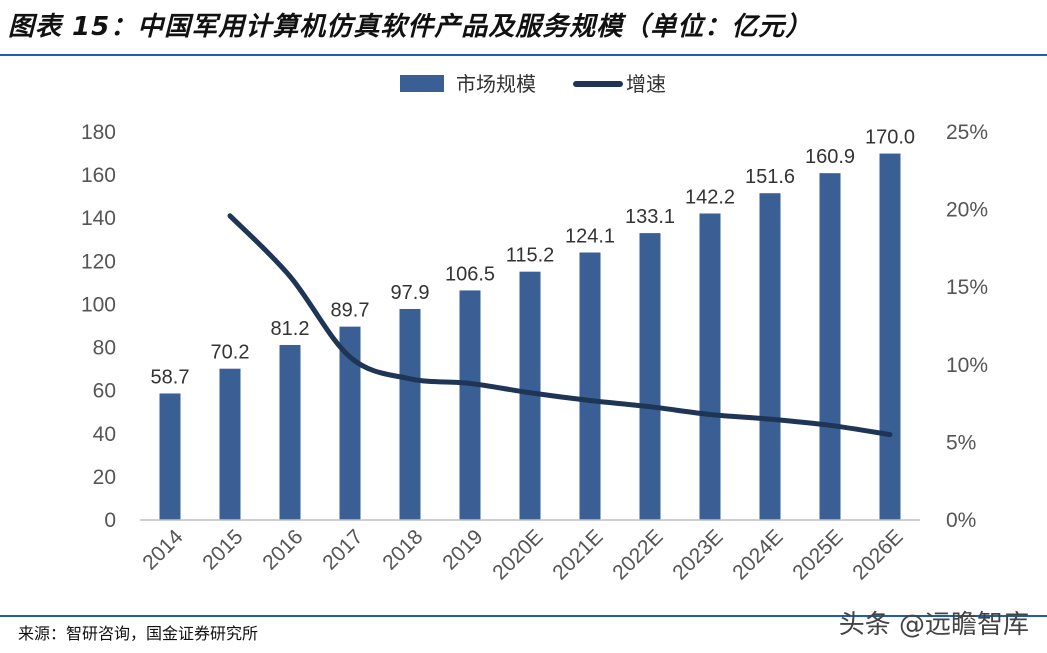 This screenshot has width=1047, height=653. Describe the element at coordinates (770, 177) in the screenshot. I see `bar-value-label: 151.6` at that location.